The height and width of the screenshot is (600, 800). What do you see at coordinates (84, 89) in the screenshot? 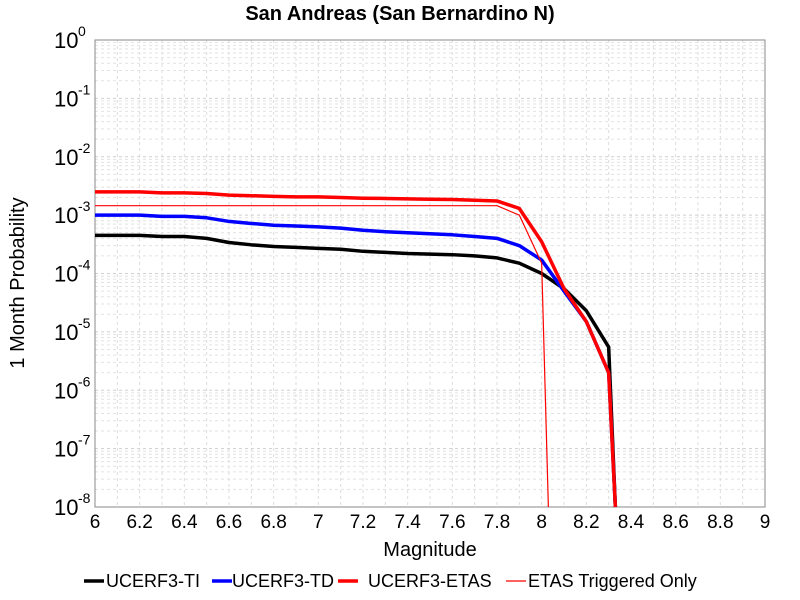
I see `y-tick-exponent: -1` at bounding box center [84, 89].